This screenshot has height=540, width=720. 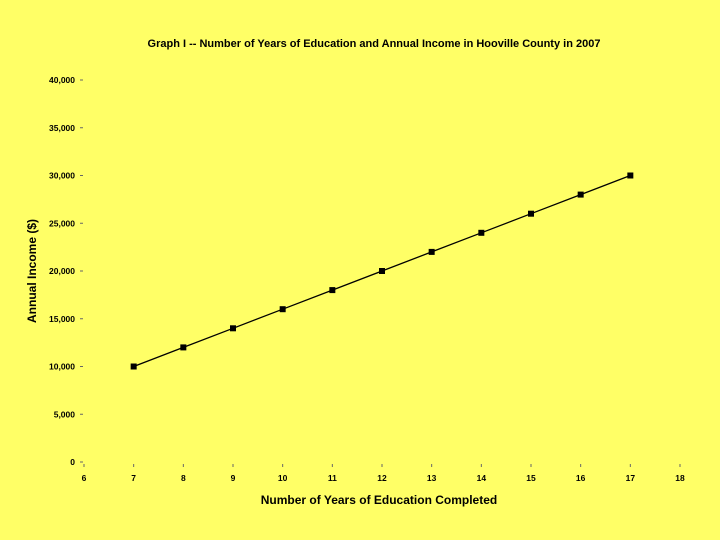 What do you see at coordinates (183, 478) in the screenshot?
I see `x-tick-label: 8` at bounding box center [183, 478].